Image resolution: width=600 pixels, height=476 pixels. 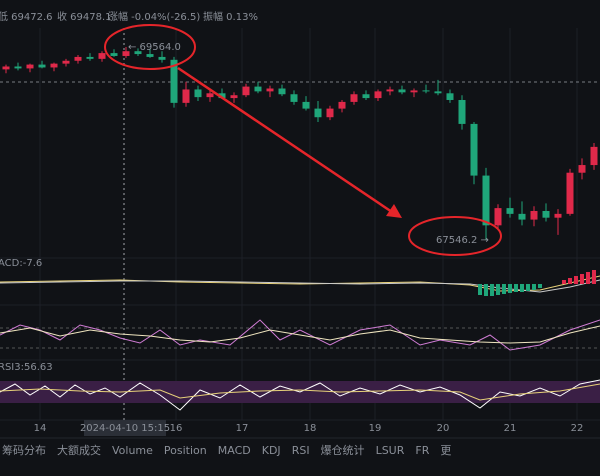 I want to click on macd-label: ACD:-7.6, so click(x=21, y=263).